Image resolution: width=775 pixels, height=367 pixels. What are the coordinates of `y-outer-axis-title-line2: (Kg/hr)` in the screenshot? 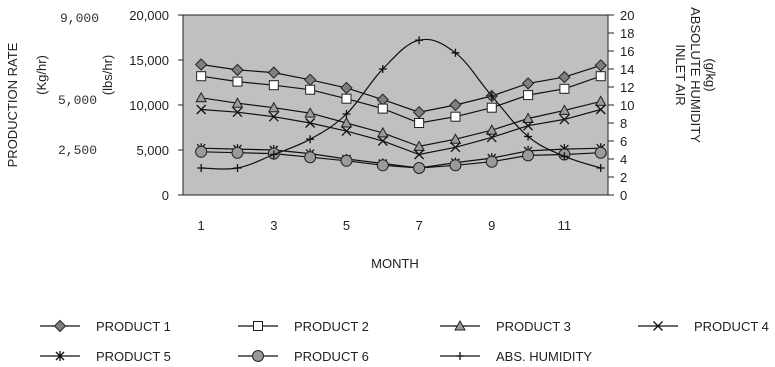 It's located at (41, 75).